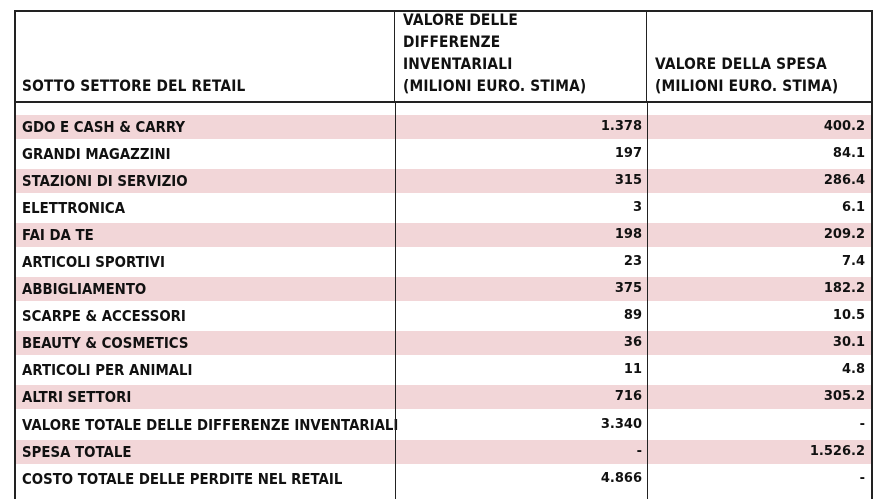 Image resolution: width=885 pixels, height=499 pixels. What do you see at coordinates (443, 343) in the screenshot?
I see `table-row: BEAUTY & COSMETICS 36 30.1` at bounding box center [443, 343].